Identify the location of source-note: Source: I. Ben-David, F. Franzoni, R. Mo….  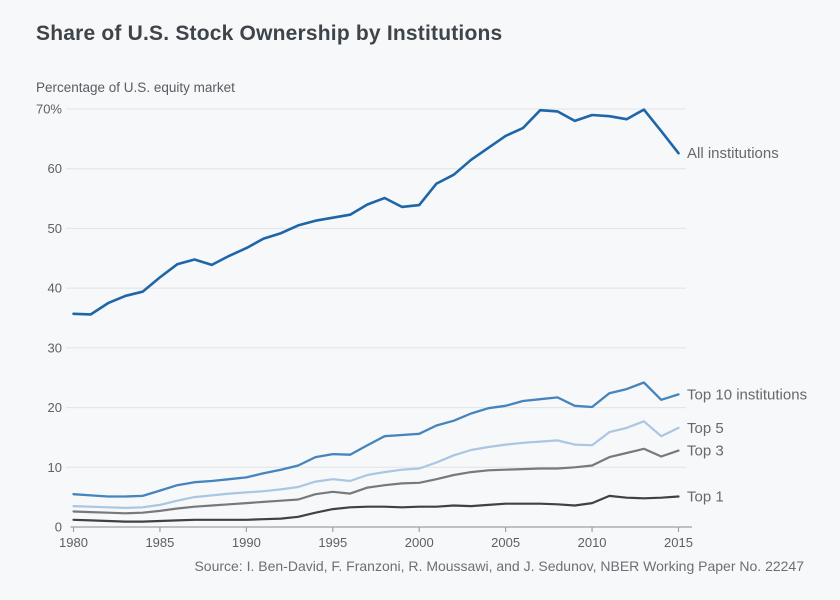
(499, 566).